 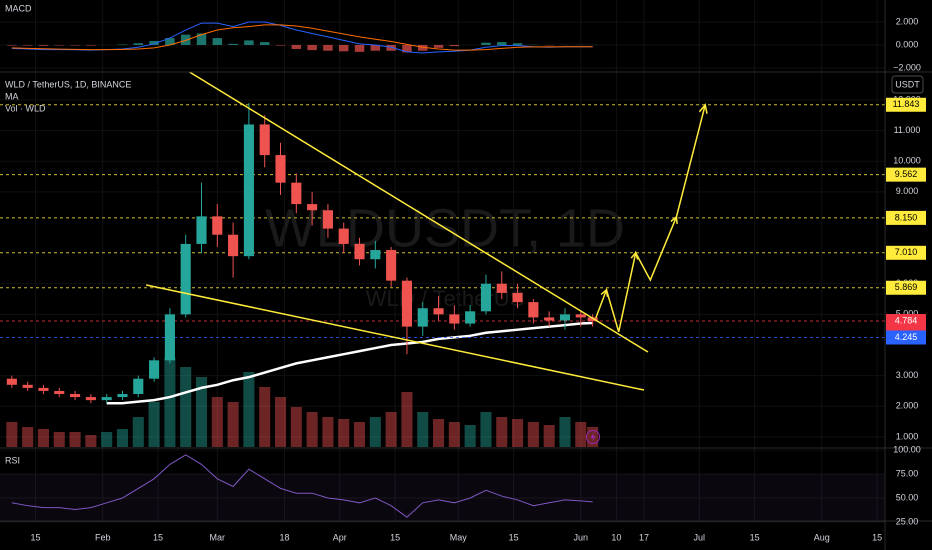 I want to click on currency-button, so click(x=907, y=84).